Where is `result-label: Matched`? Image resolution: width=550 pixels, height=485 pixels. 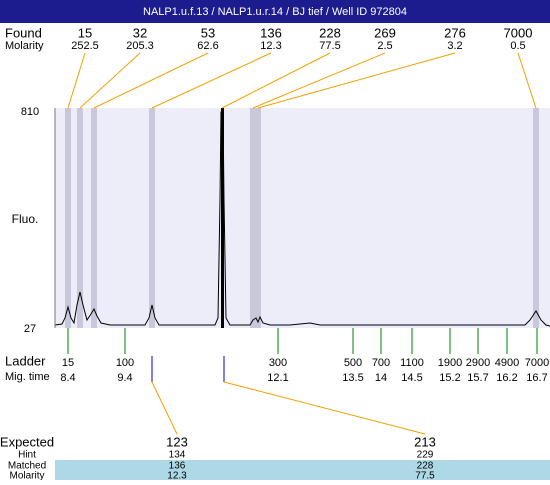 result-label: Matched is located at coordinates (27, 466).